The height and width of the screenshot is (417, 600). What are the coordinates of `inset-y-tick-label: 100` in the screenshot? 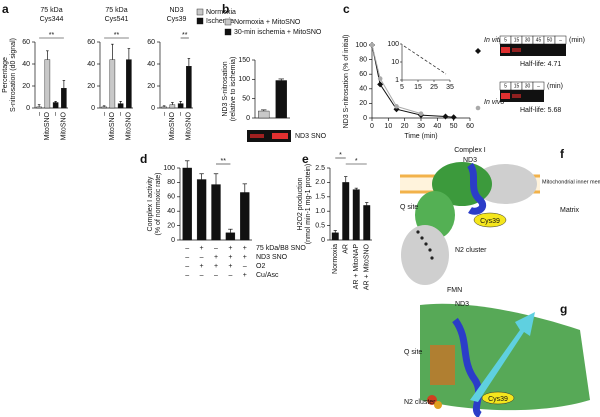 It's located at (393, 44).